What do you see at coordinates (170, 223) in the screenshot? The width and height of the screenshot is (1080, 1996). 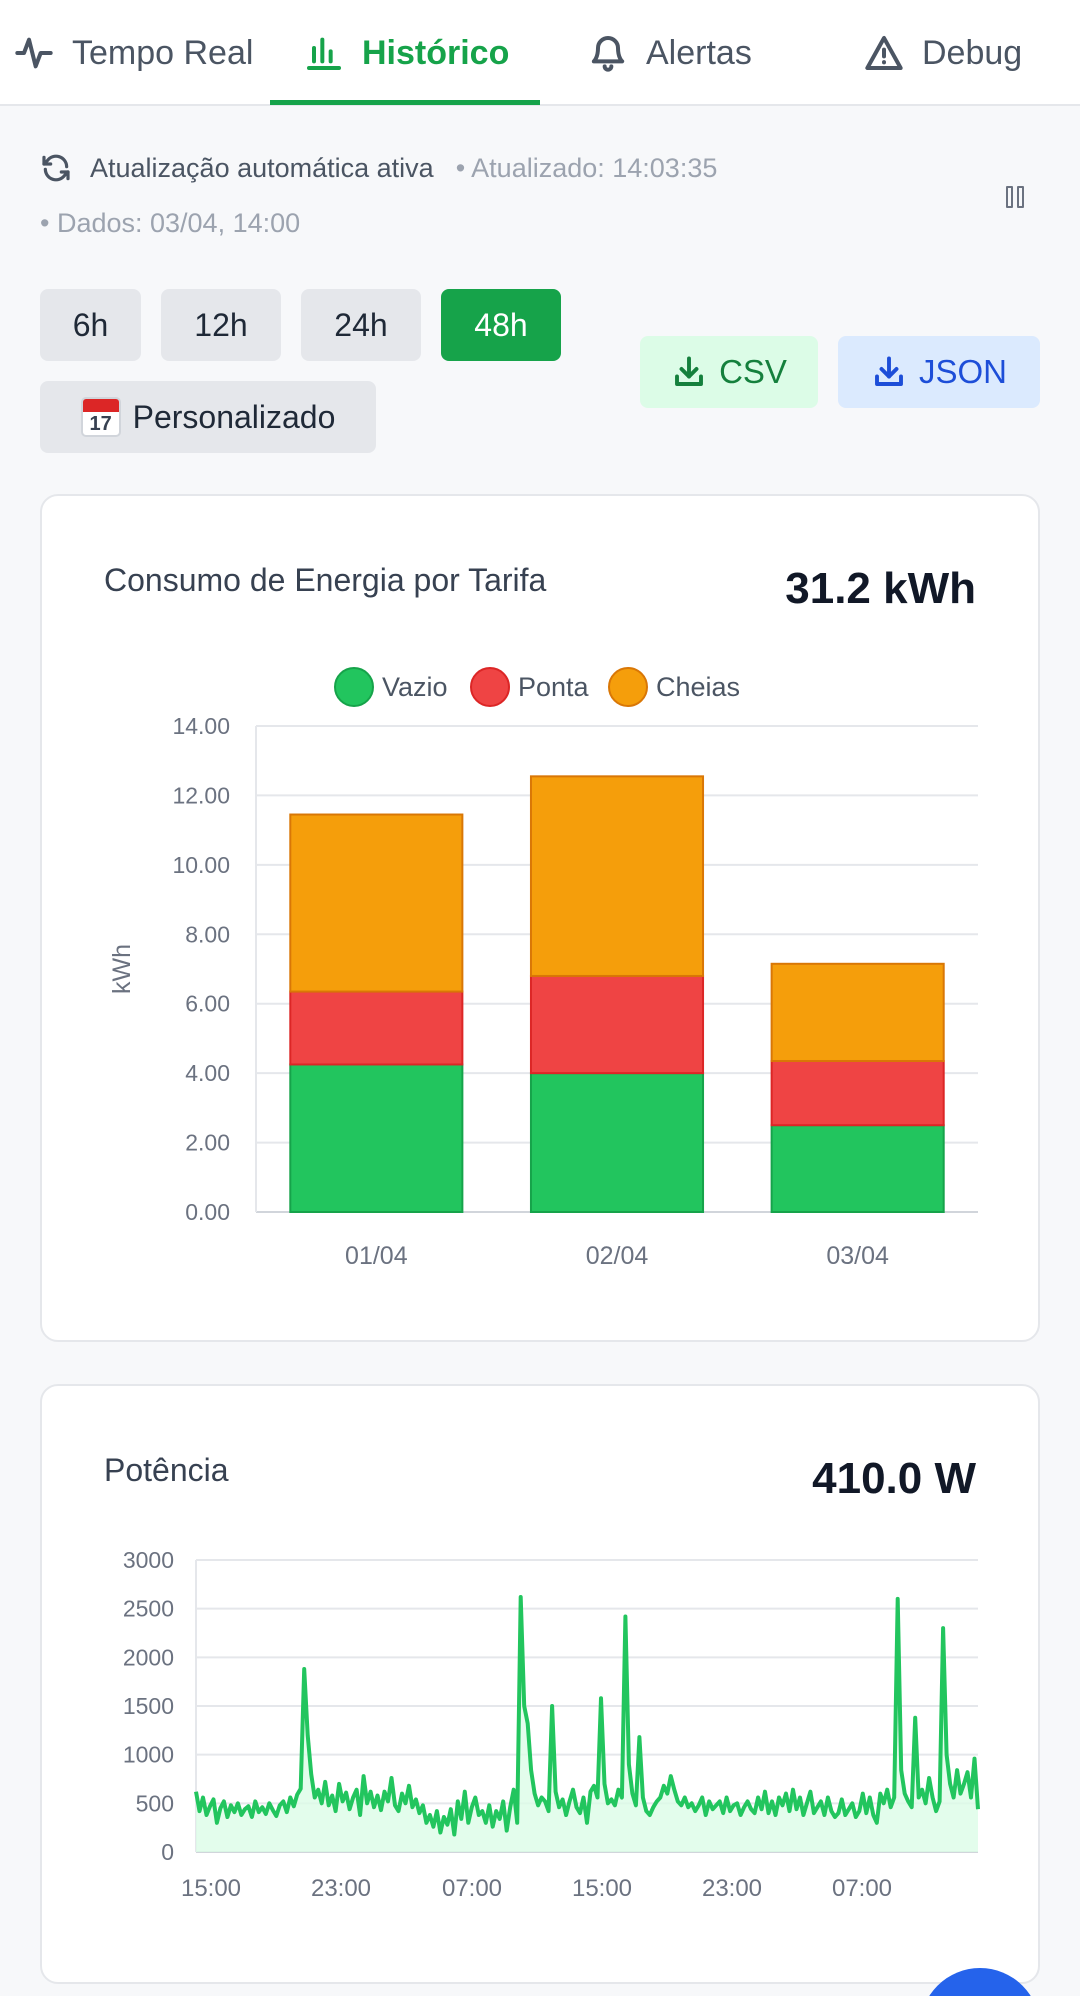 I see `data-time: • Dados: 03/04, 14:00` at bounding box center [170, 223].